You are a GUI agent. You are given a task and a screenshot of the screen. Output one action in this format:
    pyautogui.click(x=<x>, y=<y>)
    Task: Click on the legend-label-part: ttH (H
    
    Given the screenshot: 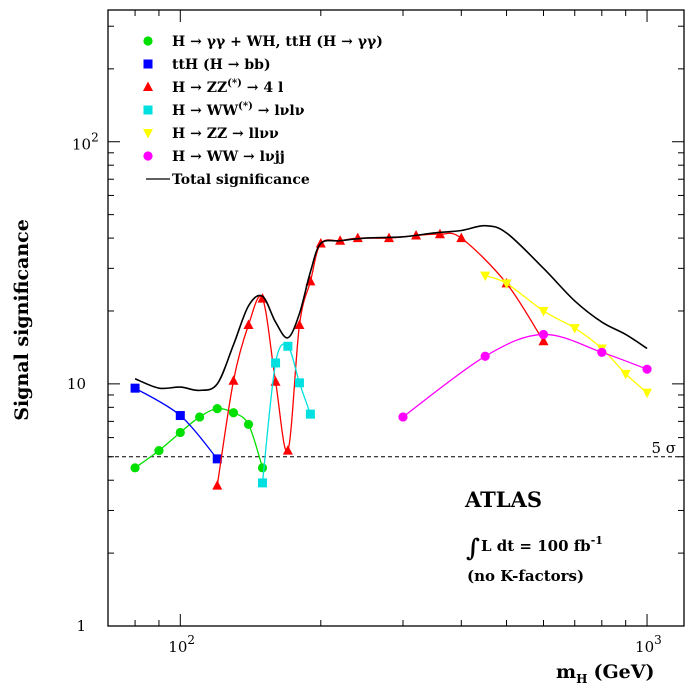 What is the action you would take?
    pyautogui.click(x=197, y=65)
    